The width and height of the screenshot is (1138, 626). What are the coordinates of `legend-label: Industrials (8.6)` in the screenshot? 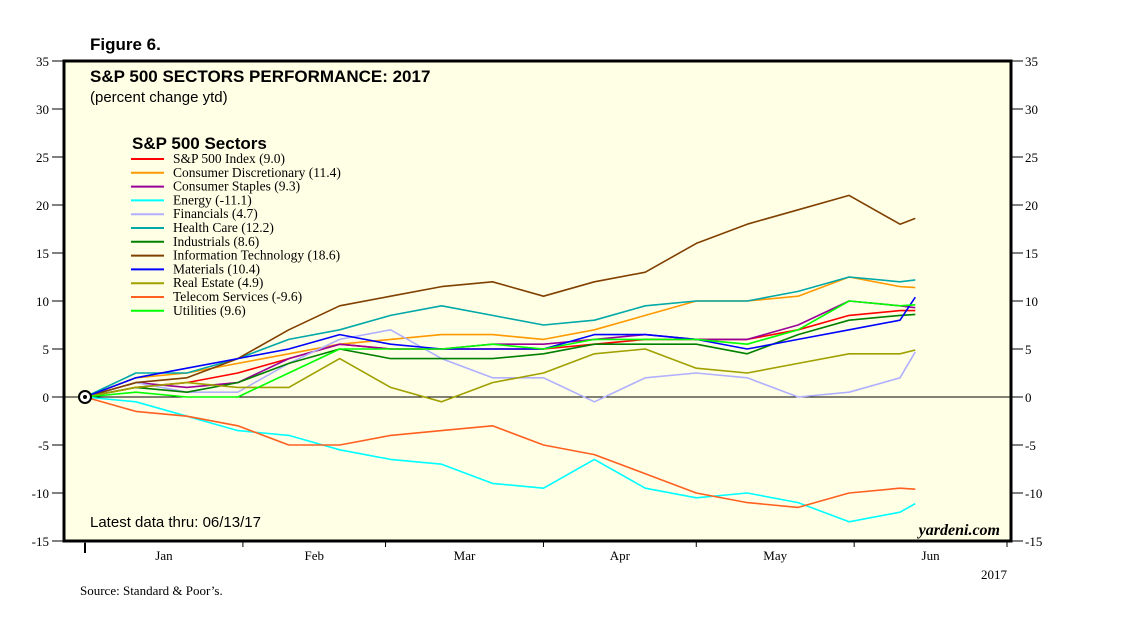 It's located at (216, 241).